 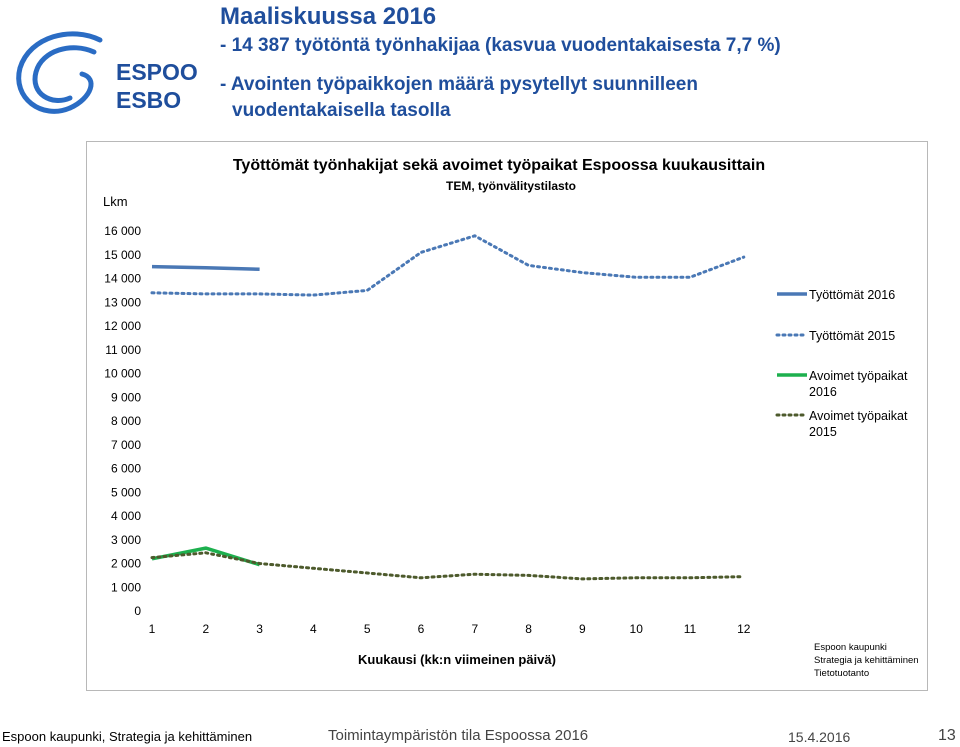 I want to click on x-tick-label: 7, so click(x=474, y=629).